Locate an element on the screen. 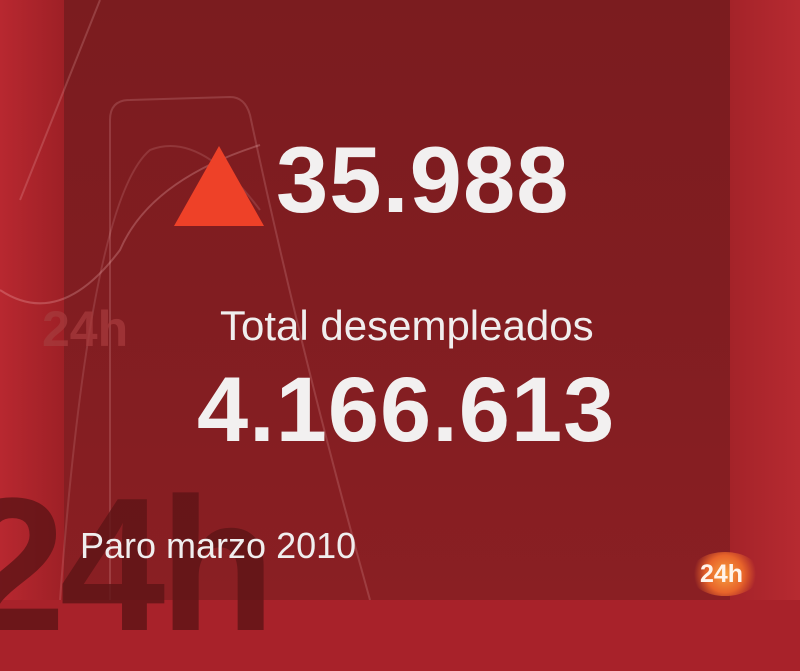 Image resolution: width=800 pixels, height=671 pixels. channel-logo: 24h is located at coordinates (725, 574).